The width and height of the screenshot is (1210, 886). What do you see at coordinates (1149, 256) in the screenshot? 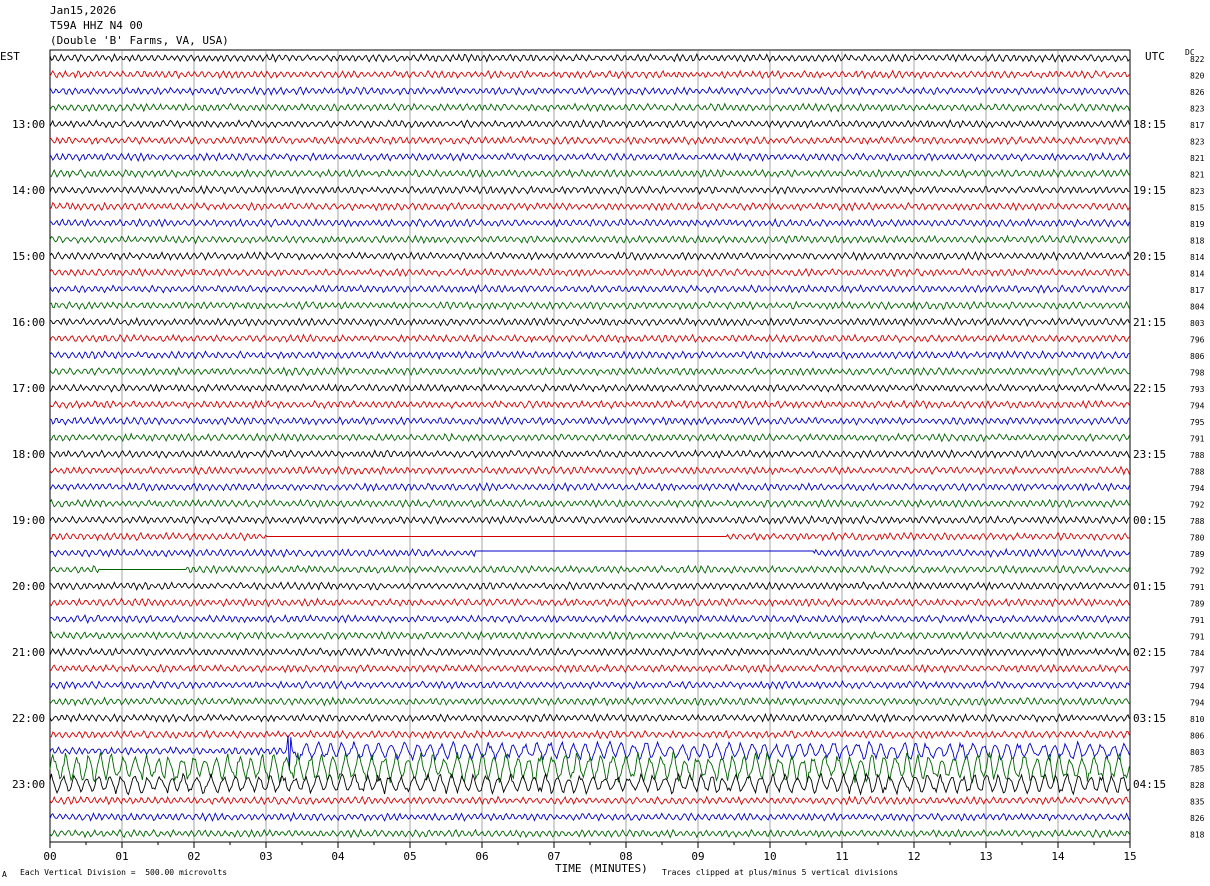
I see `utc-hour-label: 20:15` at bounding box center [1149, 256].